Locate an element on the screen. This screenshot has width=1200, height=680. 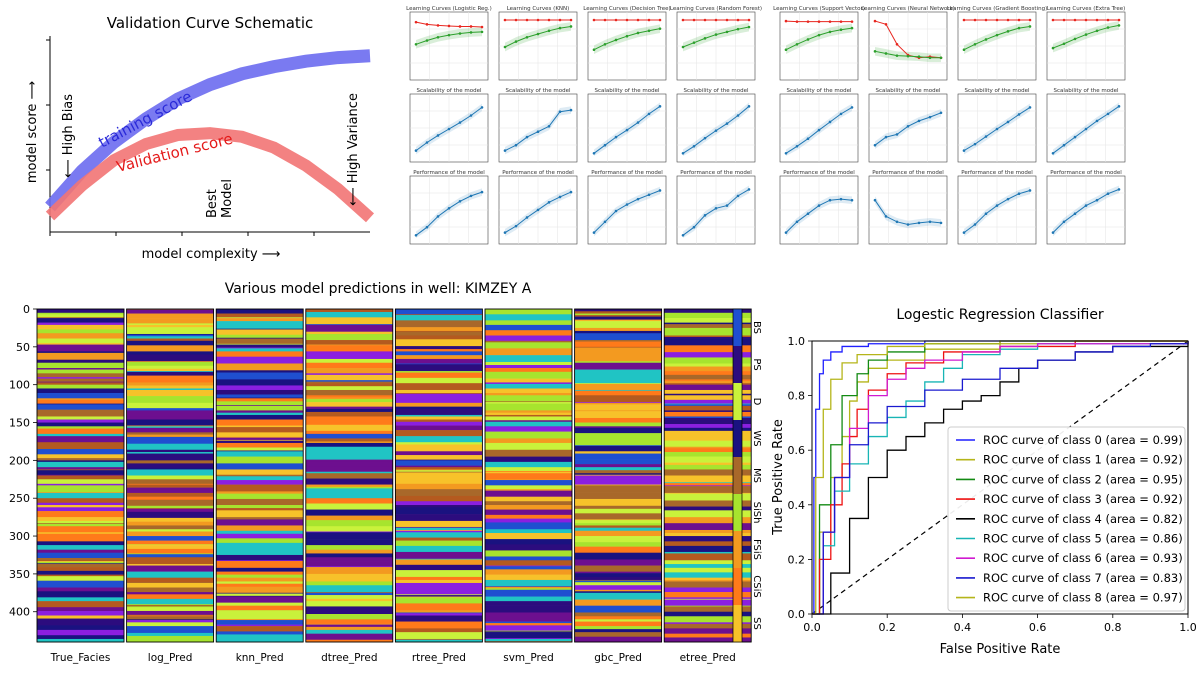
roc-chart-title: Logestic Regression Classifier is located at coordinates (1000, 315).